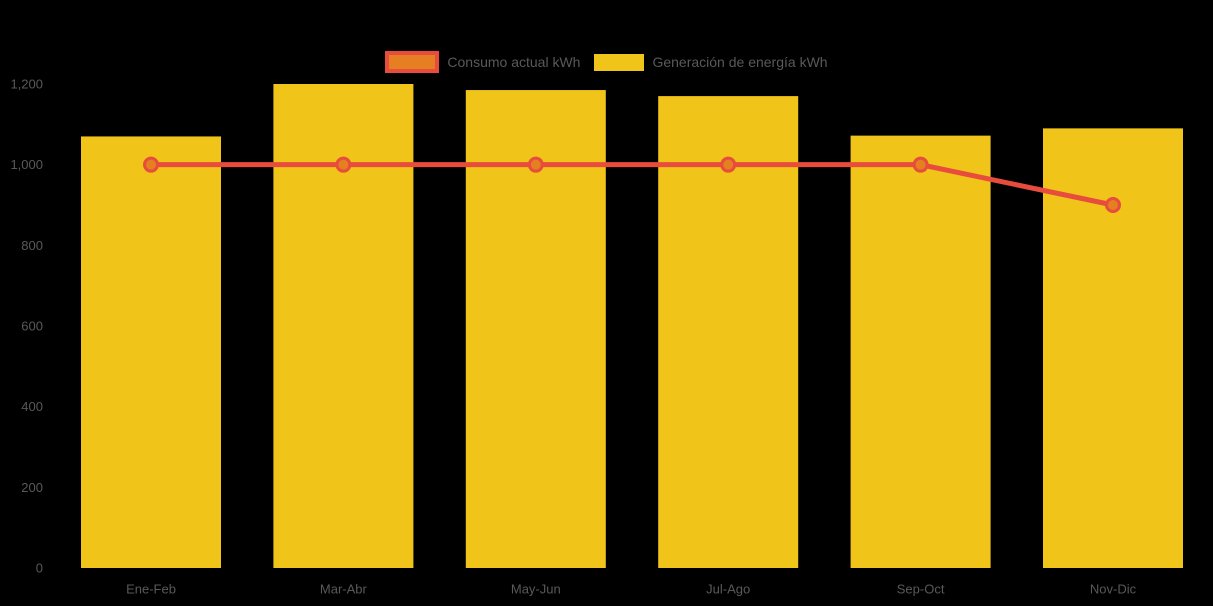 The height and width of the screenshot is (606, 1213). I want to click on y-tick-label-600: 600, so click(32, 326).